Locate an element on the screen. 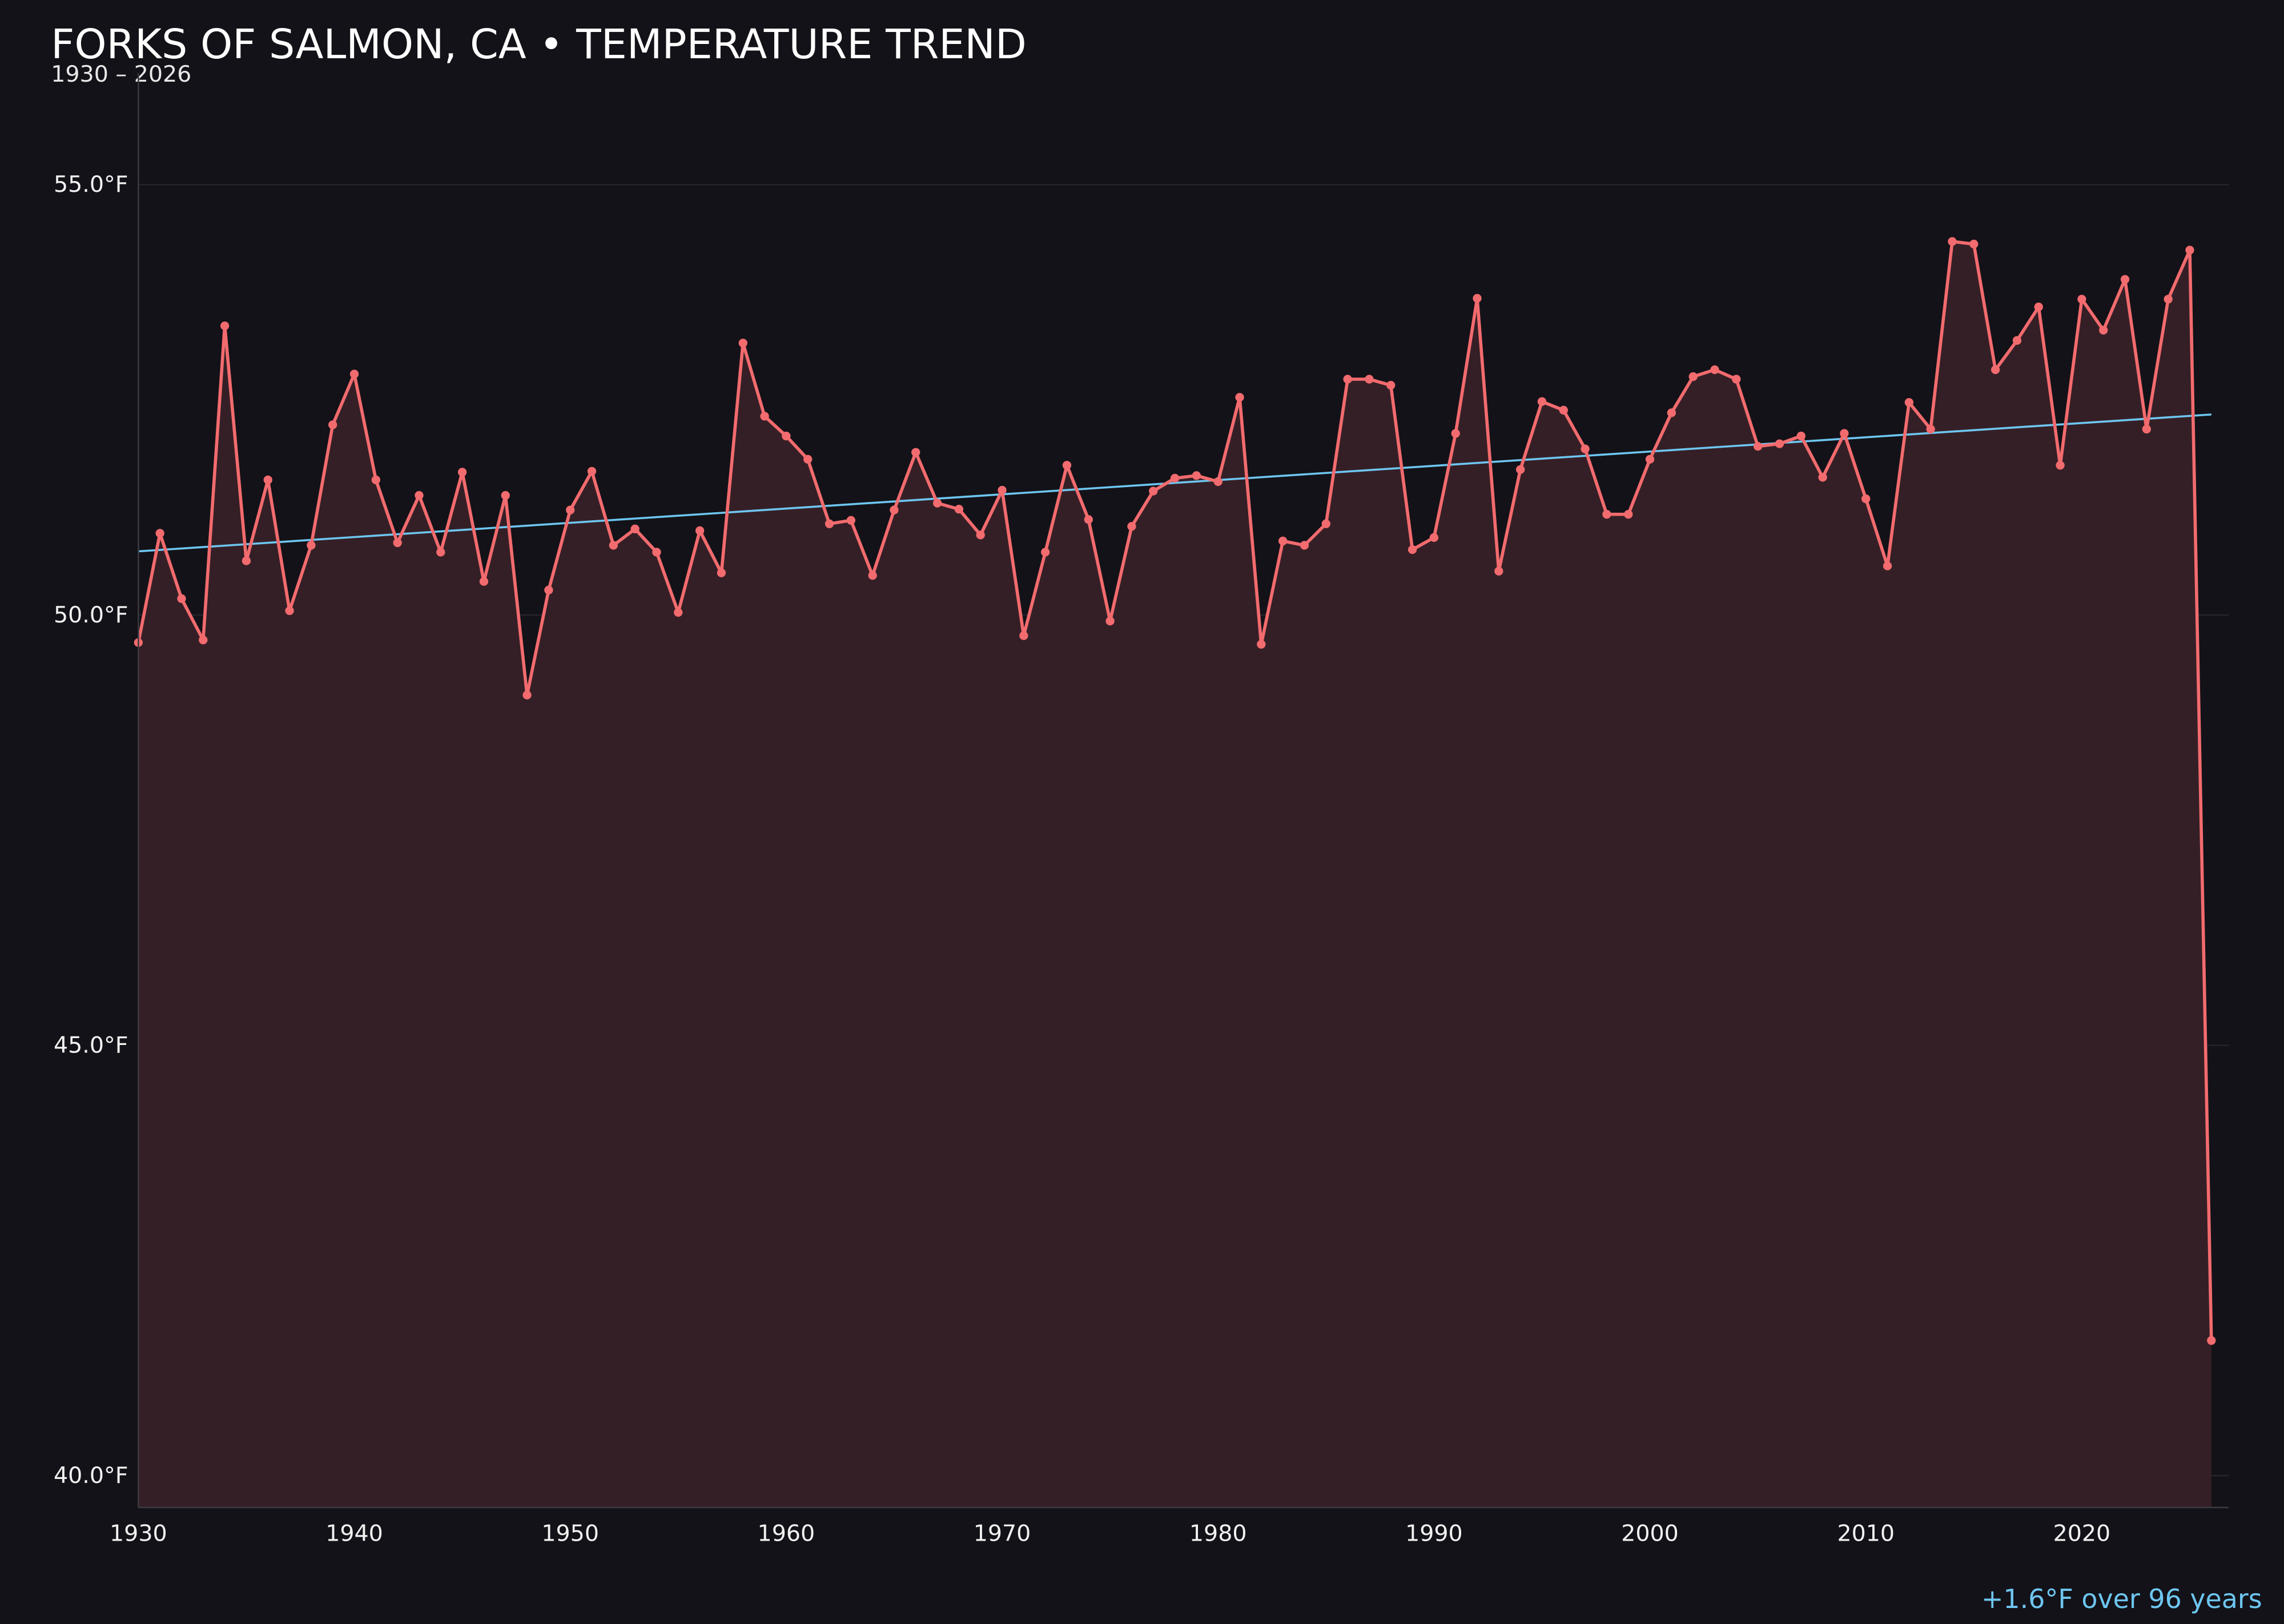  y-tick-label: 55.0°F is located at coordinates (91, 184).